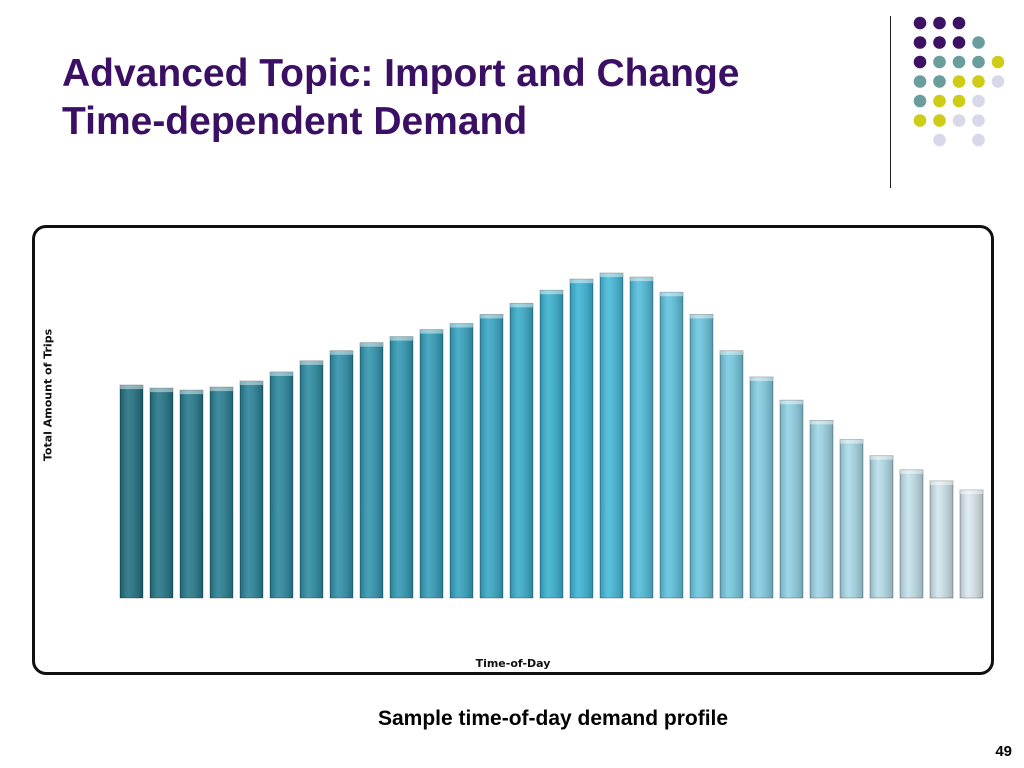 The height and width of the screenshot is (768, 1024). I want to click on slide-title-line-1: Advanced Topic: Import and Change, so click(401, 73).